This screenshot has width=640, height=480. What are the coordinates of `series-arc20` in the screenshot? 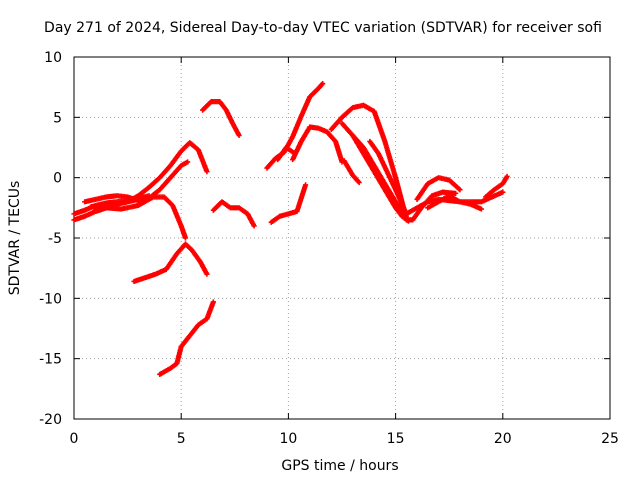 It's located at (438, 188).